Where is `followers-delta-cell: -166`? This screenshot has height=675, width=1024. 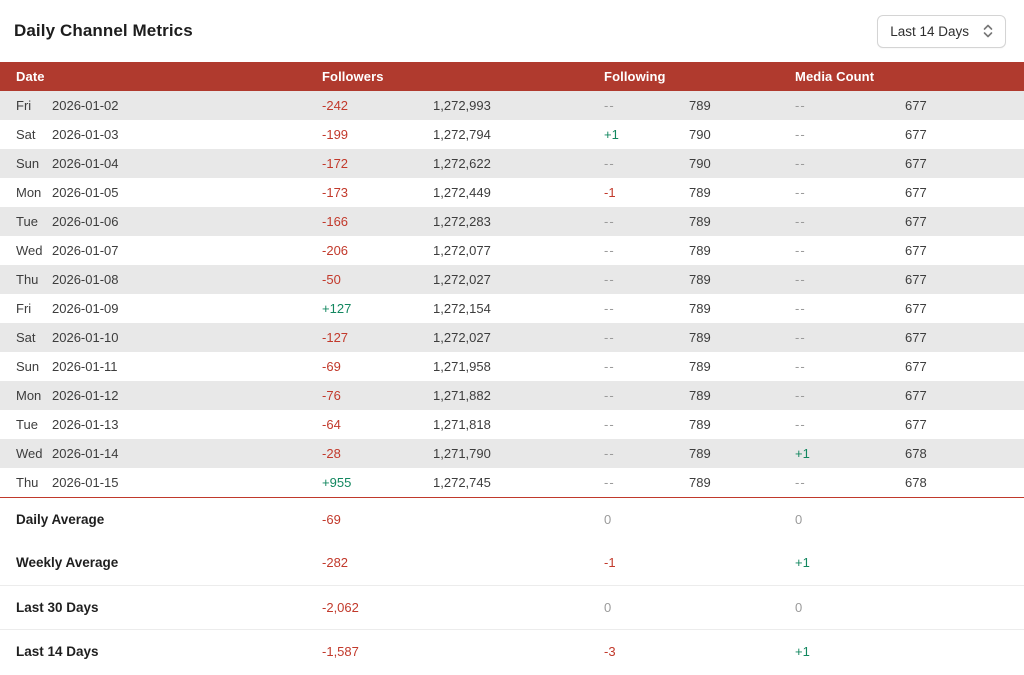
followers-delta-cell: -166 is located at coordinates (335, 221).